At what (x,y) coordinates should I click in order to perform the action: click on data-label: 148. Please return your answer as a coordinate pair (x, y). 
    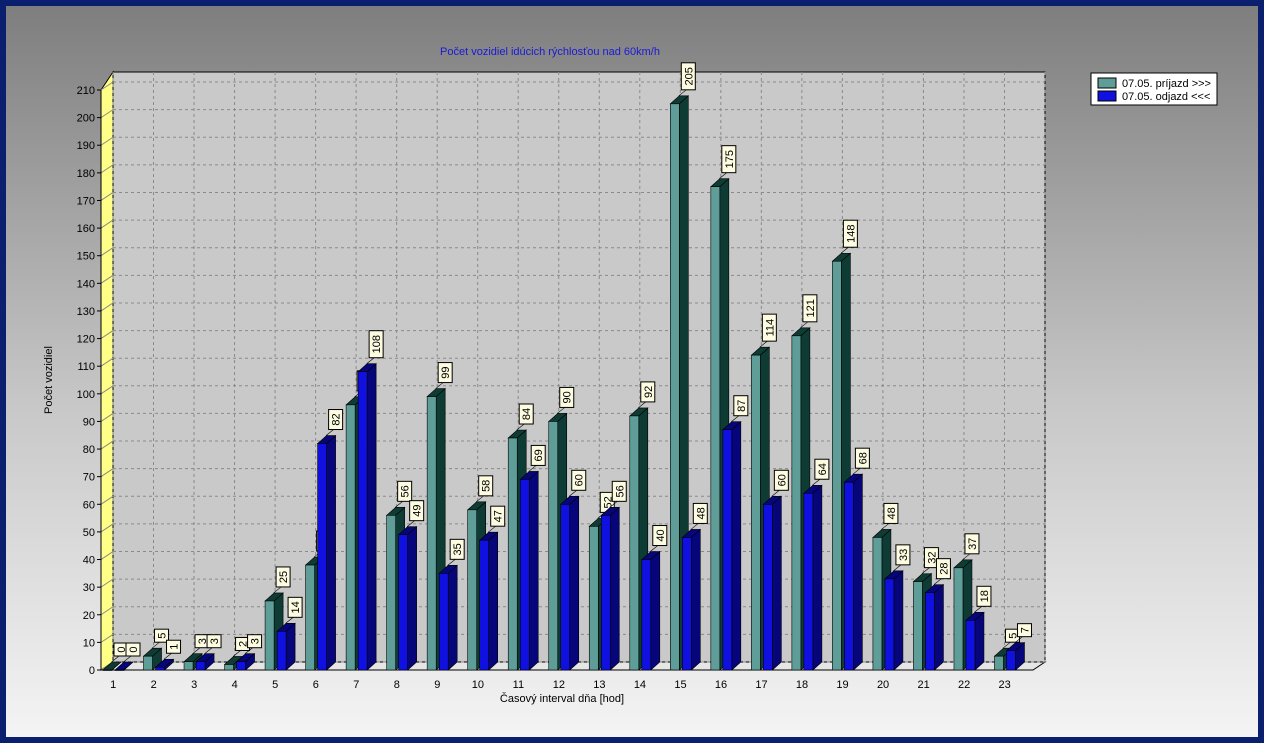
    Looking at the image, I should click on (851, 234).